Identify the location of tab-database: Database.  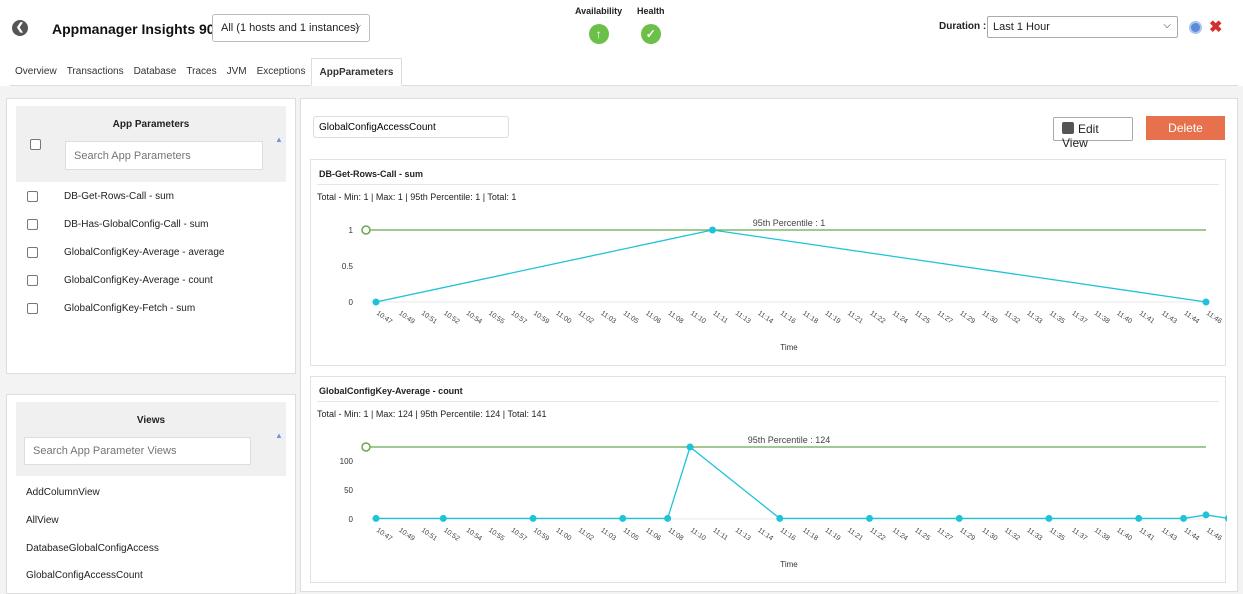
(155, 71).